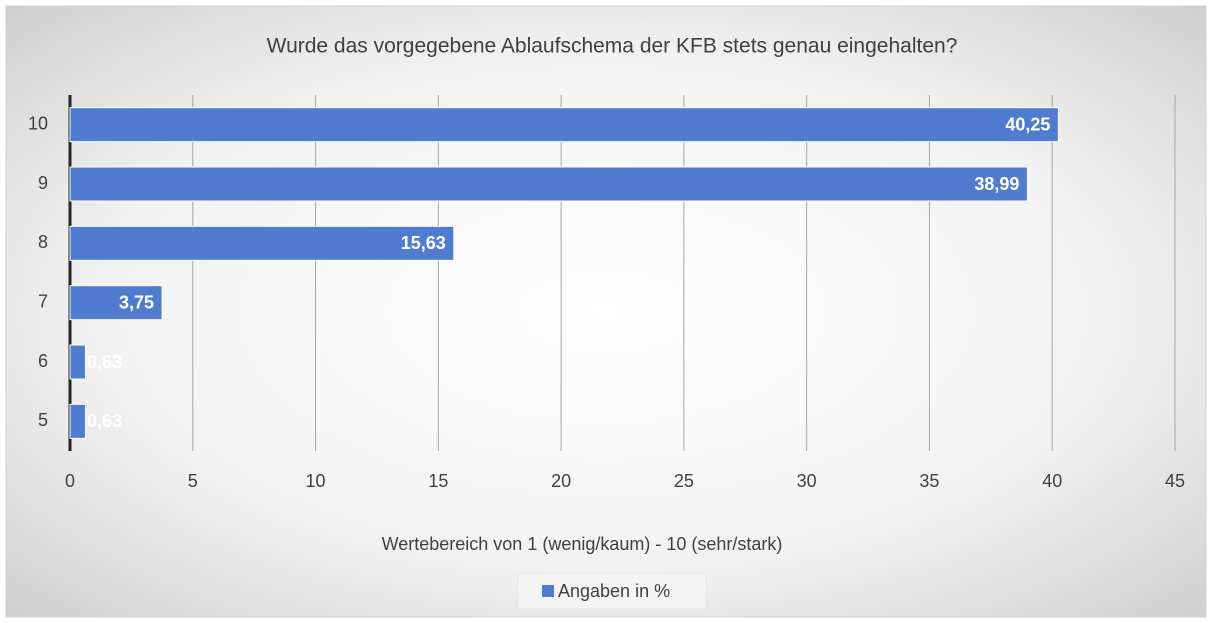 This screenshot has height=623, width=1212. Describe the element at coordinates (684, 481) in the screenshot. I see `x-tick-label: 25` at that location.